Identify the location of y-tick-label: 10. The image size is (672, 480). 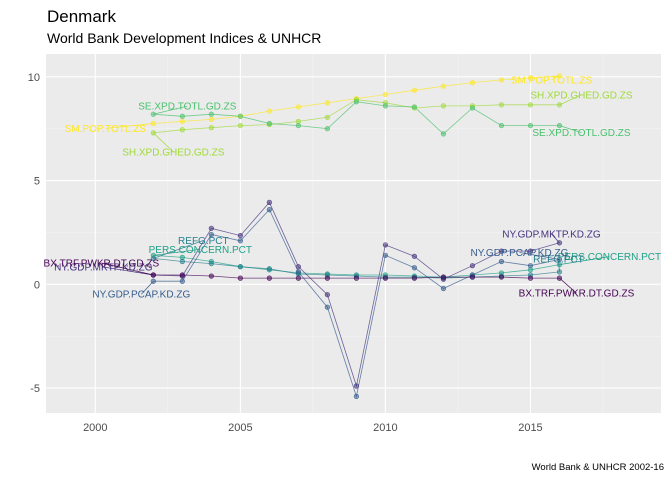
(34, 78).